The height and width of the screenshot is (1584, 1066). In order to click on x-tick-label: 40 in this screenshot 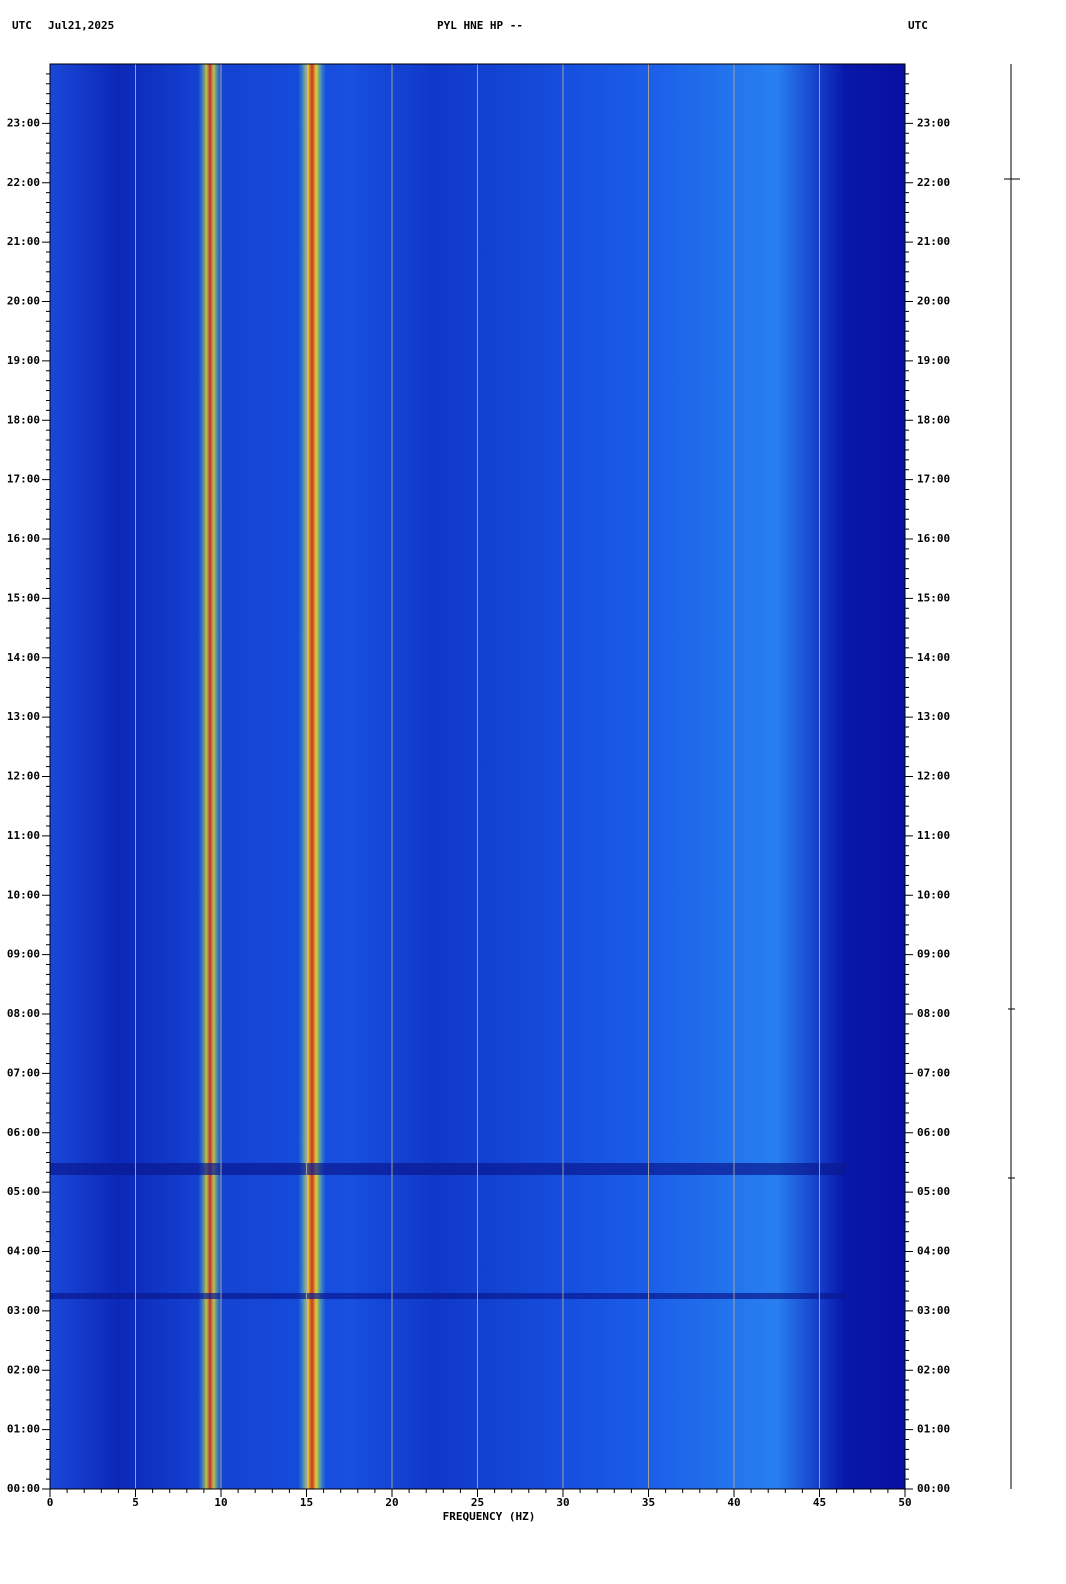, I will do `click(733, 1502)`.